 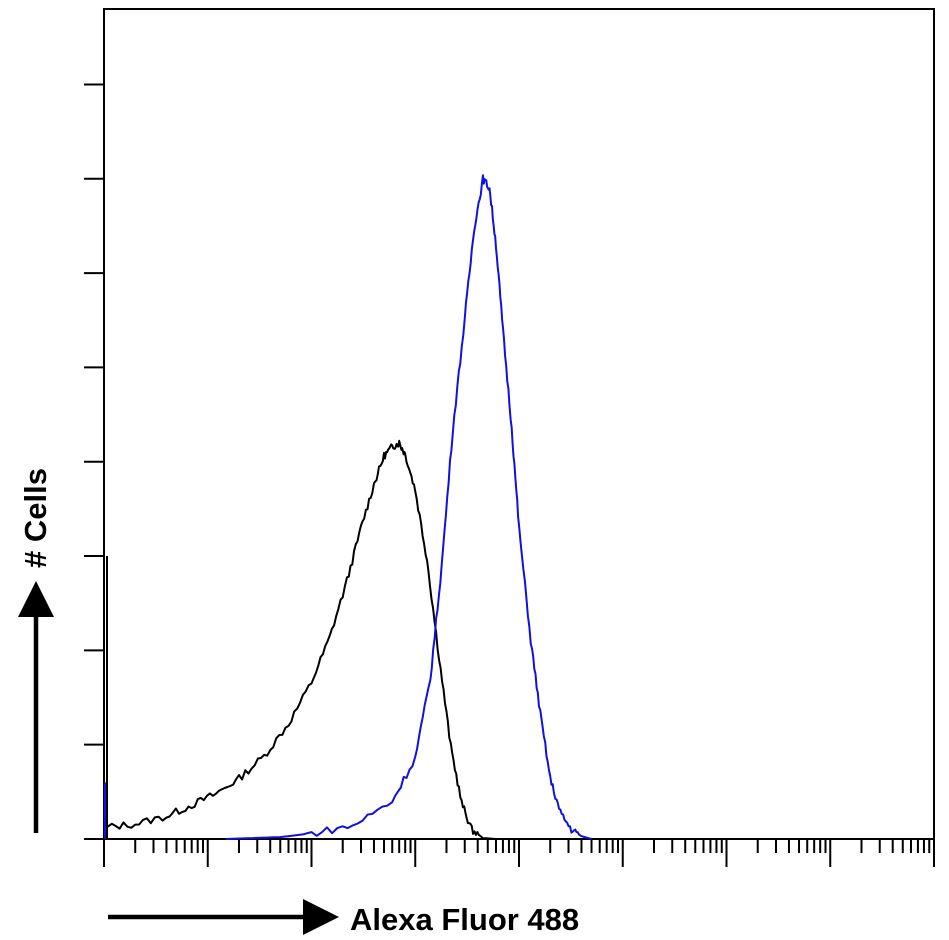 What do you see at coordinates (519, 853) in the screenshot?
I see `x-axis-ticks` at bounding box center [519, 853].